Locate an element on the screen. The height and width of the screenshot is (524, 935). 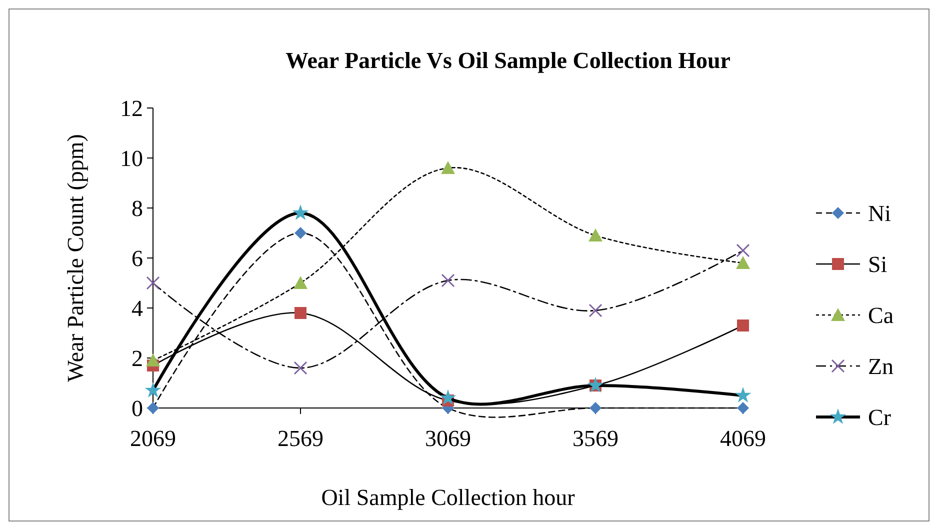
y-tick-label: 8 is located at coordinates (137, 209).